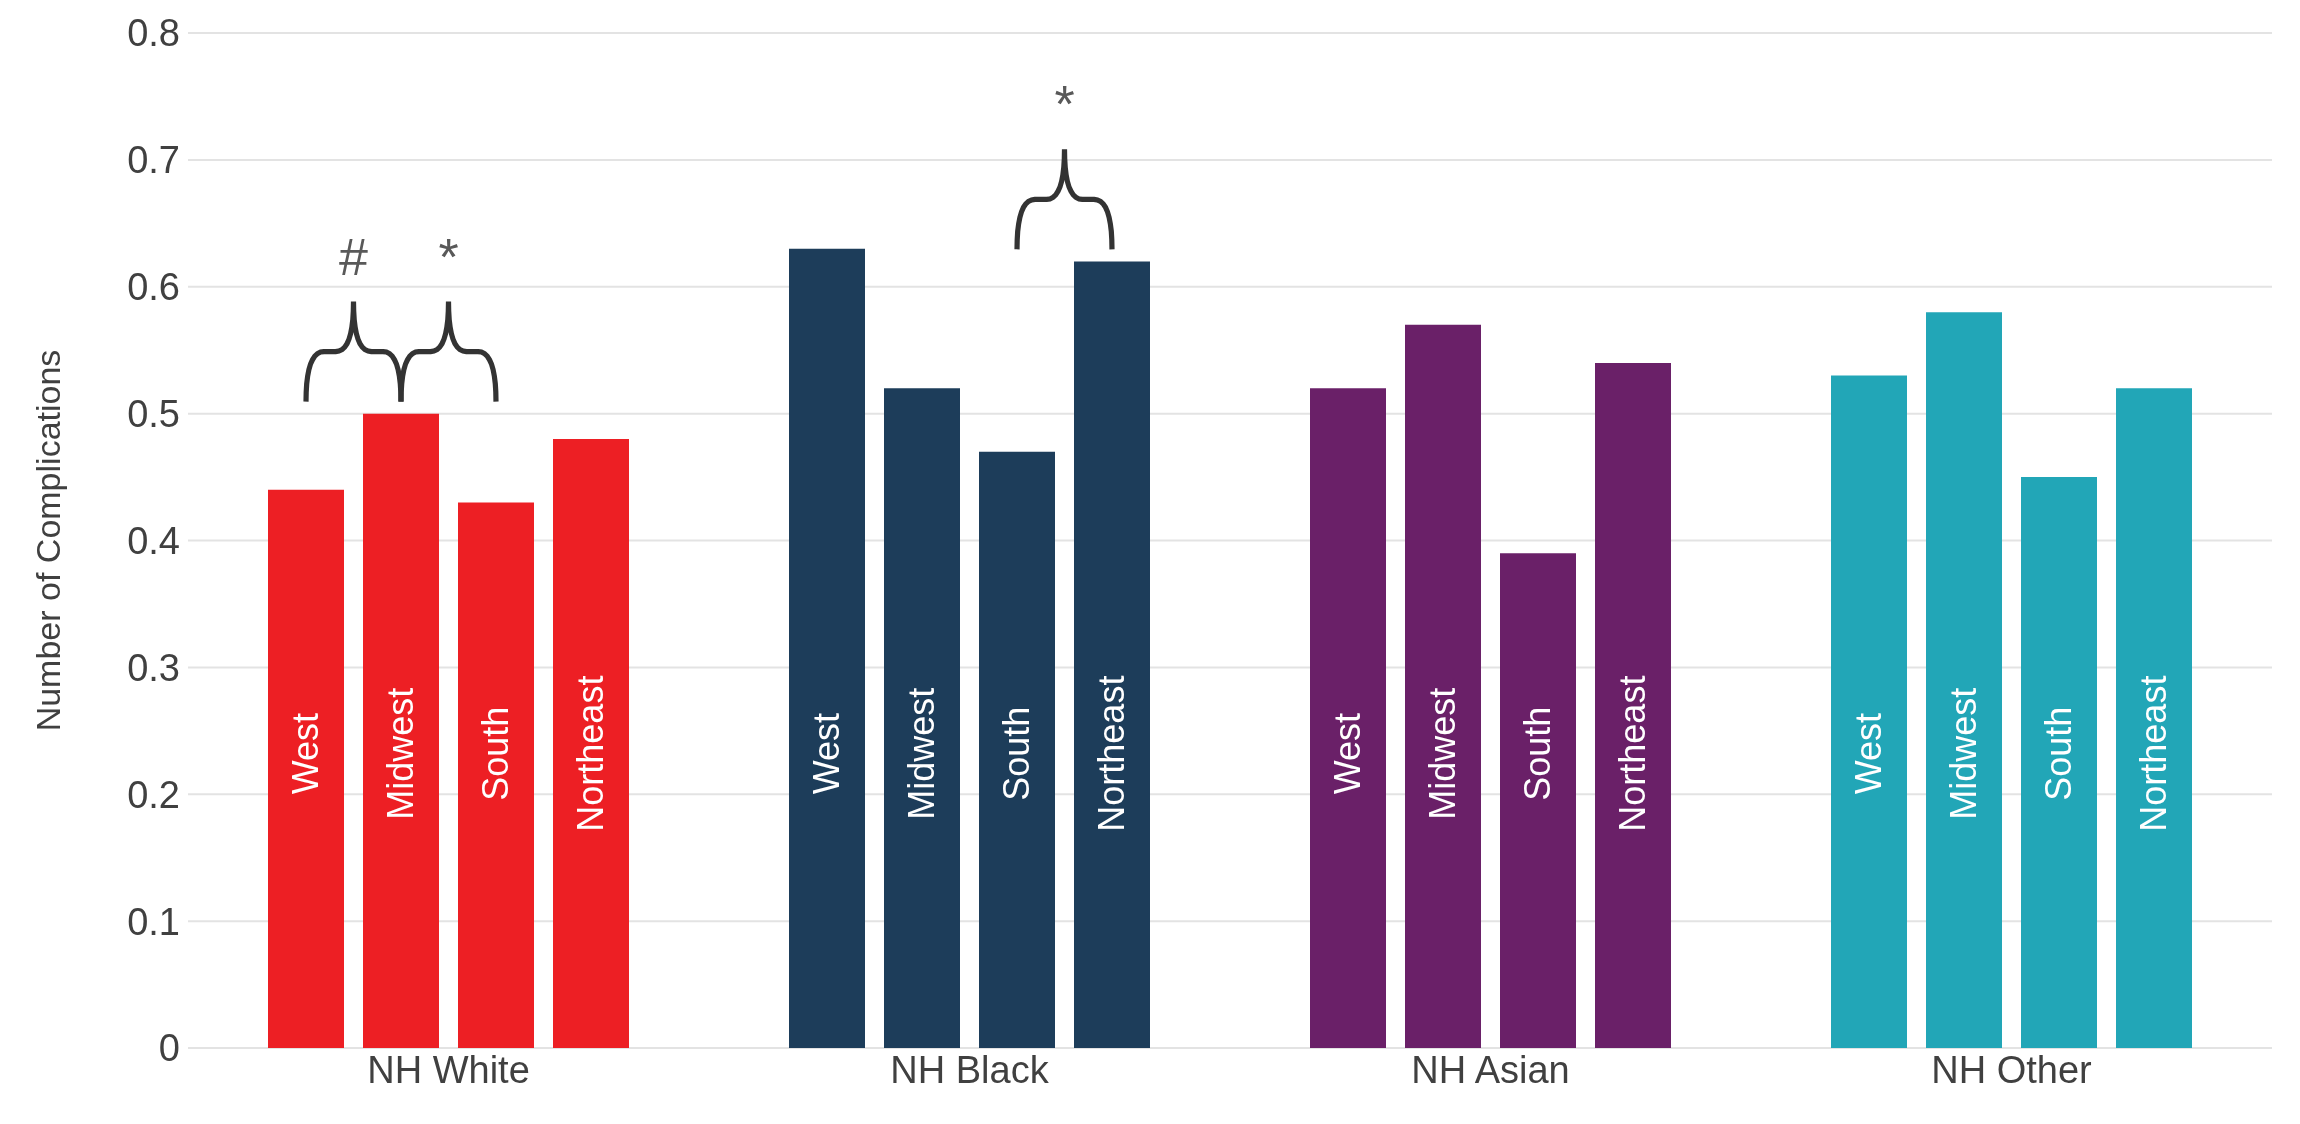 The image size is (2300, 1124). Describe the element at coordinates (591, 753) in the screenshot. I see `series-label: Northeast` at that location.